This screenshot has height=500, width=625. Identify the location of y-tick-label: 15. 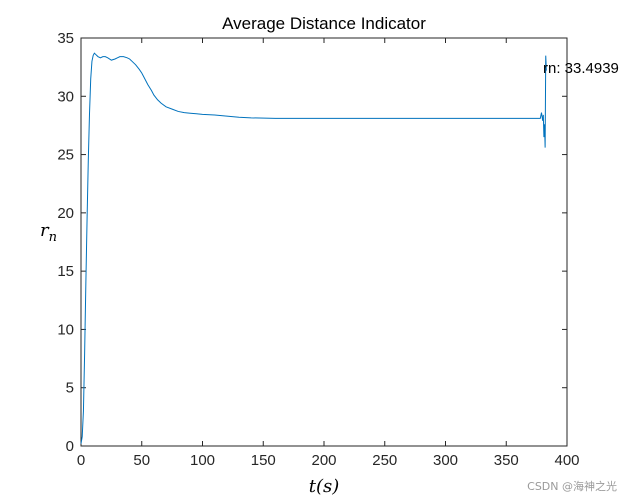
(65, 271).